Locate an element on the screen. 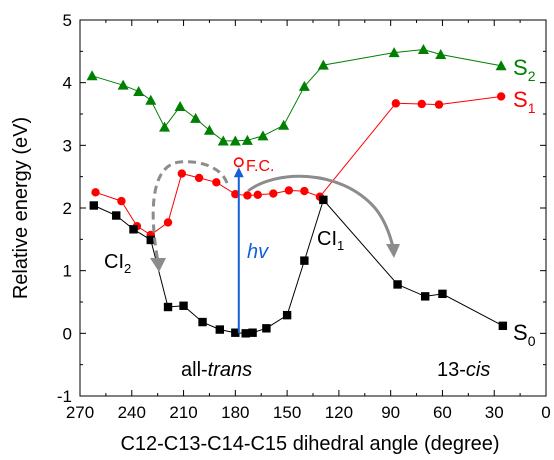 The height and width of the screenshot is (460, 554). x-tick-label: 210 is located at coordinates (183, 412).